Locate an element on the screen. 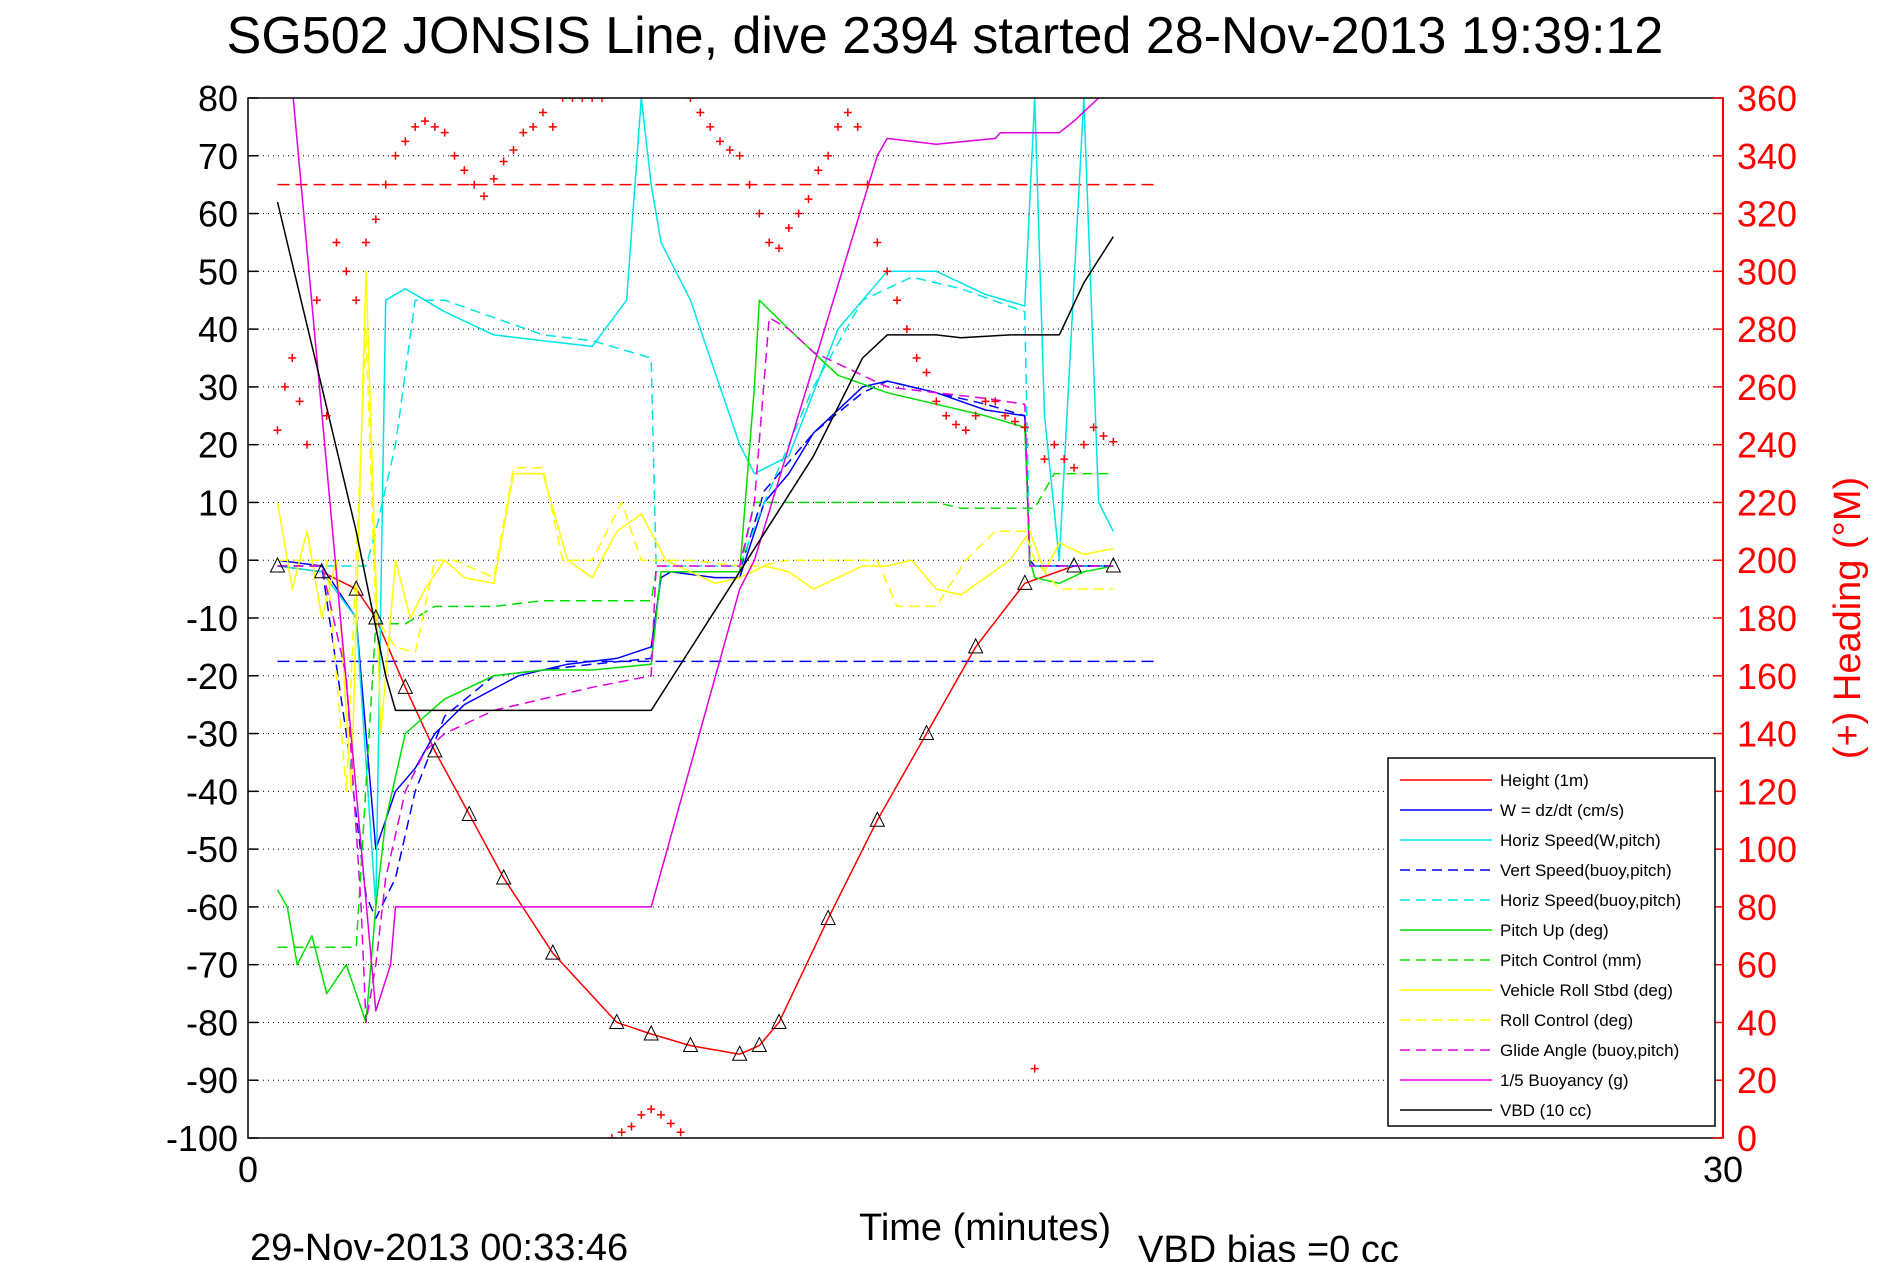 The width and height of the screenshot is (1891, 1262). left-tick-label: -60 is located at coordinates (212, 907).